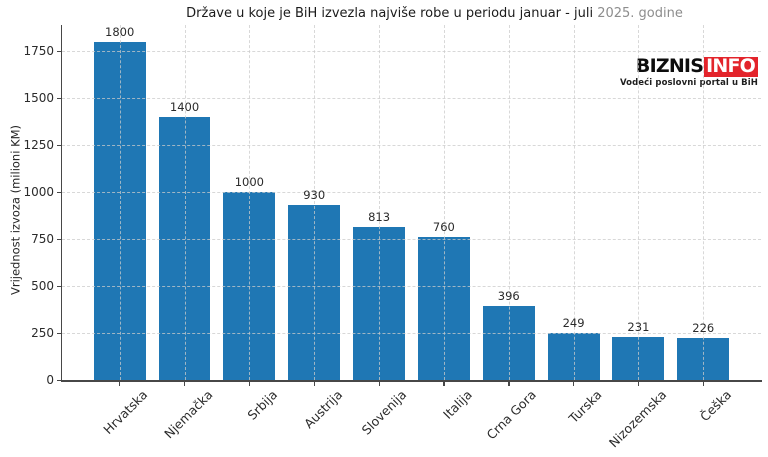 The width and height of the screenshot is (768, 457). Describe the element at coordinates (249, 182) in the screenshot. I see `bar-value-label: 1000` at that location.